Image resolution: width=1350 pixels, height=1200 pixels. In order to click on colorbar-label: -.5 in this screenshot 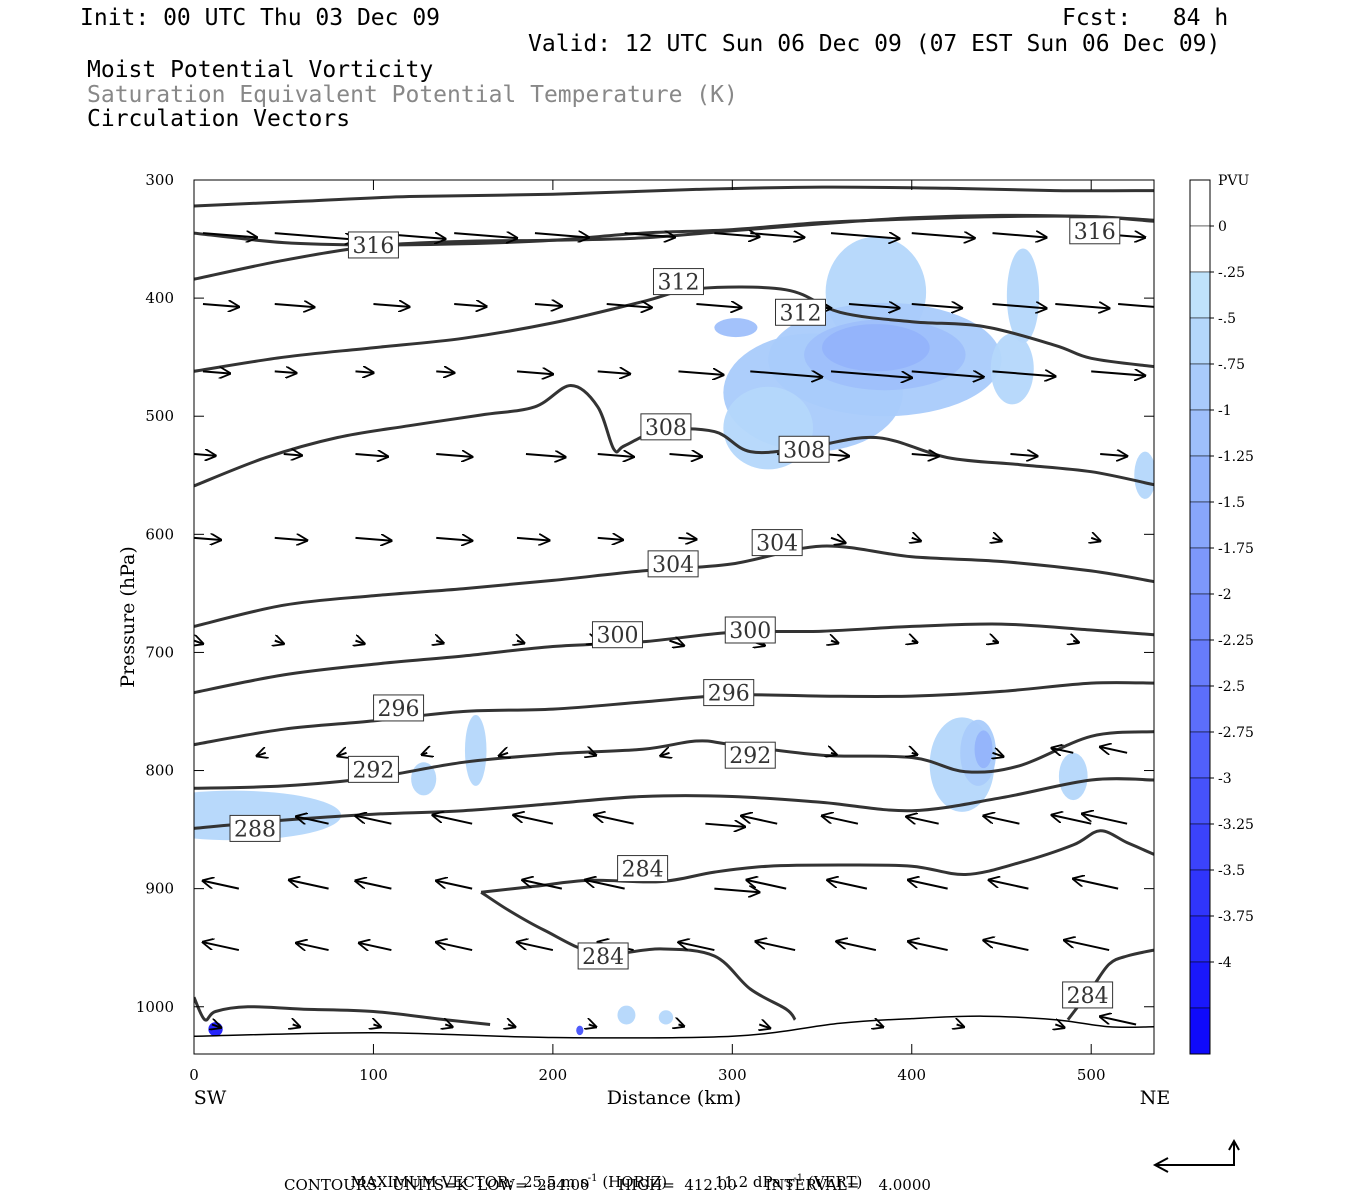, I will do `click(1227, 319)`.